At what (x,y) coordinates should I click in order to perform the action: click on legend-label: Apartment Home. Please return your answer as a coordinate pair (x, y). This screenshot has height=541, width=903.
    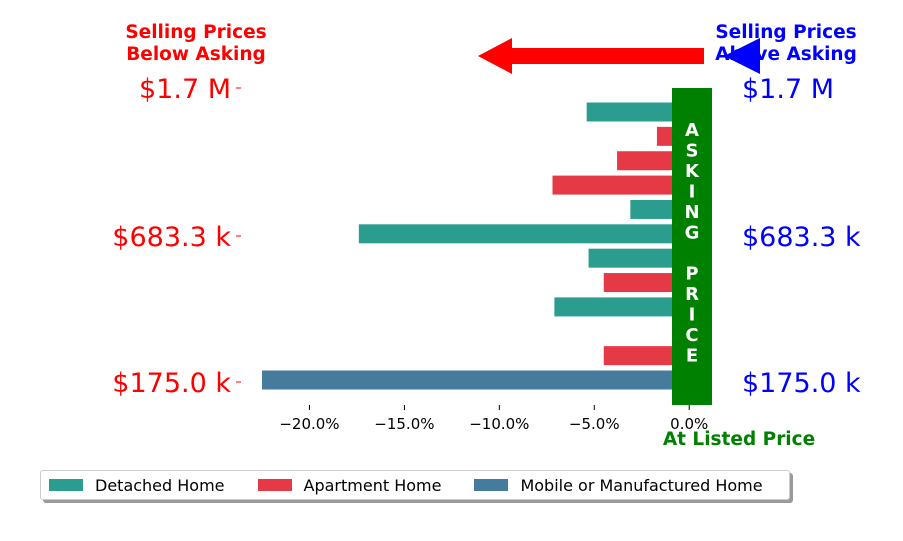
    Looking at the image, I should click on (372, 485).